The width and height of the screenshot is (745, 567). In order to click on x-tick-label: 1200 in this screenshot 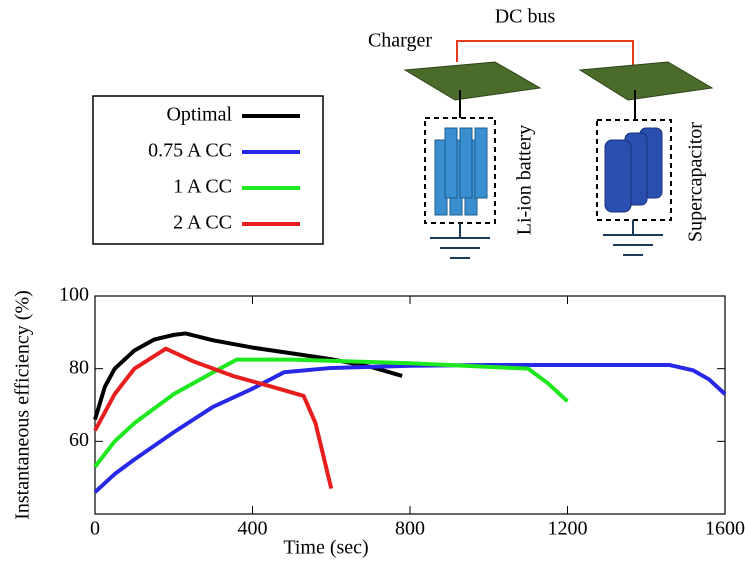, I will do `click(568, 529)`.